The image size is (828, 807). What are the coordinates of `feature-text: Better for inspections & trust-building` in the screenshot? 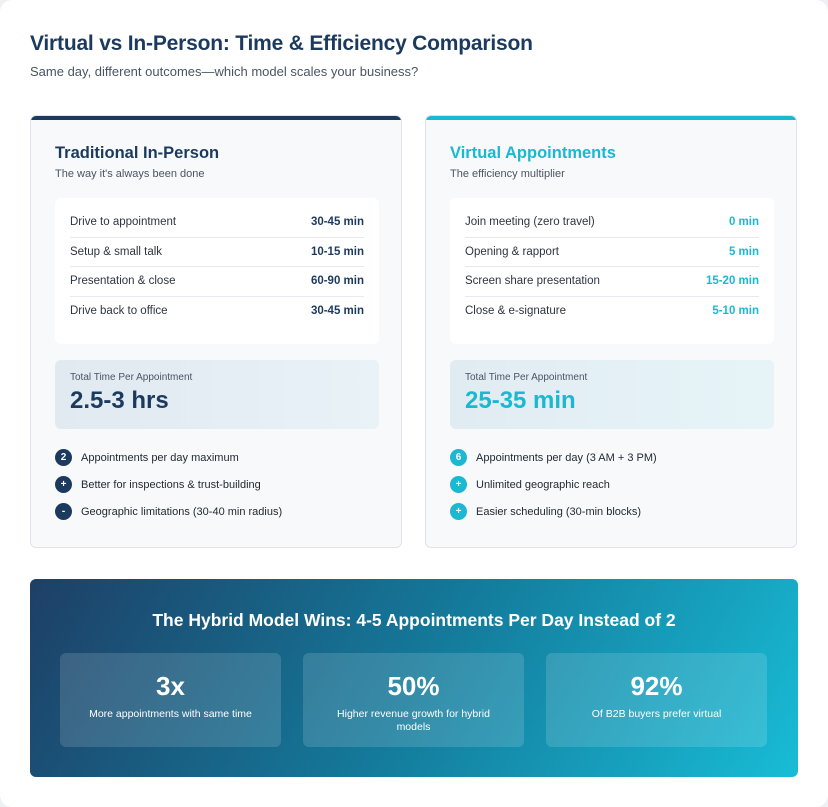 It's located at (171, 484).